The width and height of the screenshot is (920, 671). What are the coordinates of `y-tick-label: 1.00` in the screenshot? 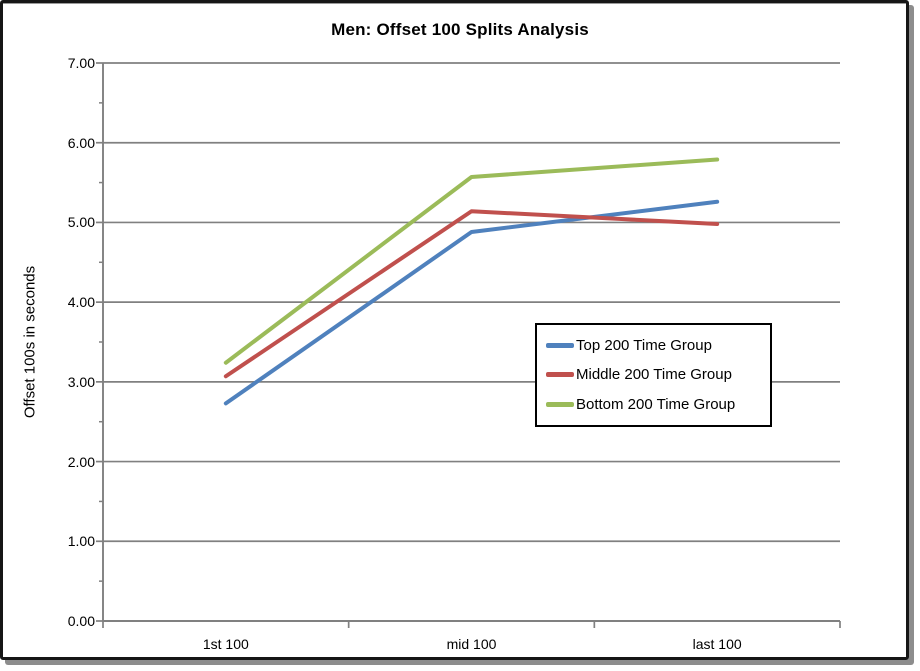 It's located at (81, 541).